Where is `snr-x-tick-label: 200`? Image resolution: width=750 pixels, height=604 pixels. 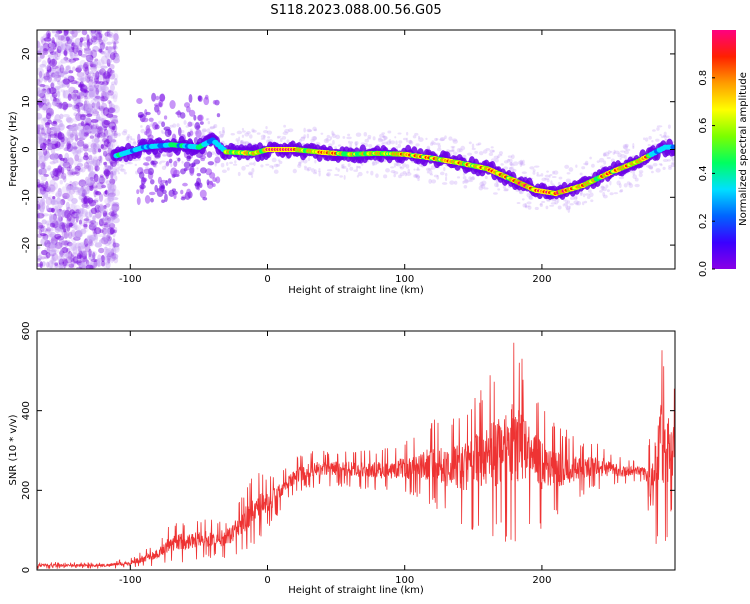 snr-x-tick-label: 200 is located at coordinates (541, 580).